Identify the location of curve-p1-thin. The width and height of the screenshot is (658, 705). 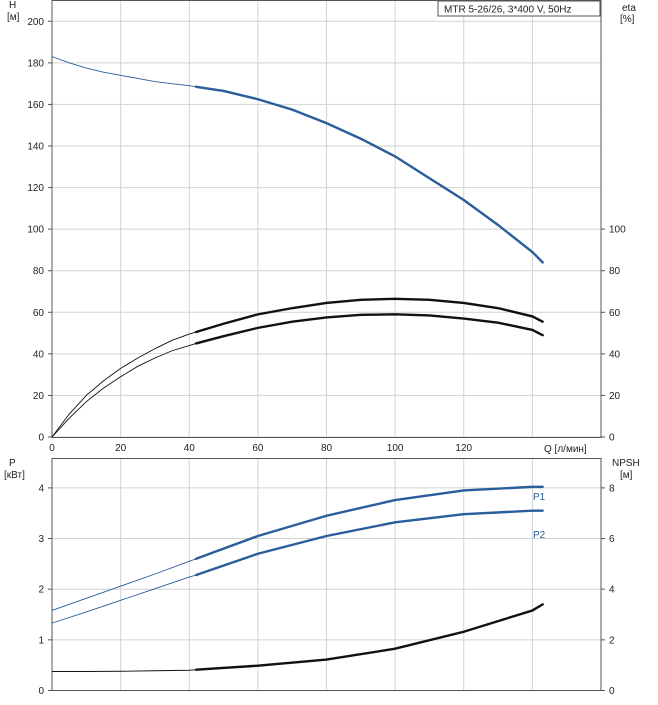
(124, 584).